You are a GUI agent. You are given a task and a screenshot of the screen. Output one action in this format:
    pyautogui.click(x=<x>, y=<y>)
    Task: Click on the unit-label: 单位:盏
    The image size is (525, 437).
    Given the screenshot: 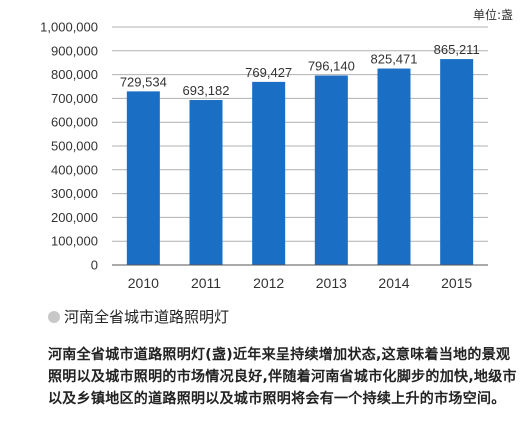 What is the action you would take?
    pyautogui.click(x=492, y=15)
    